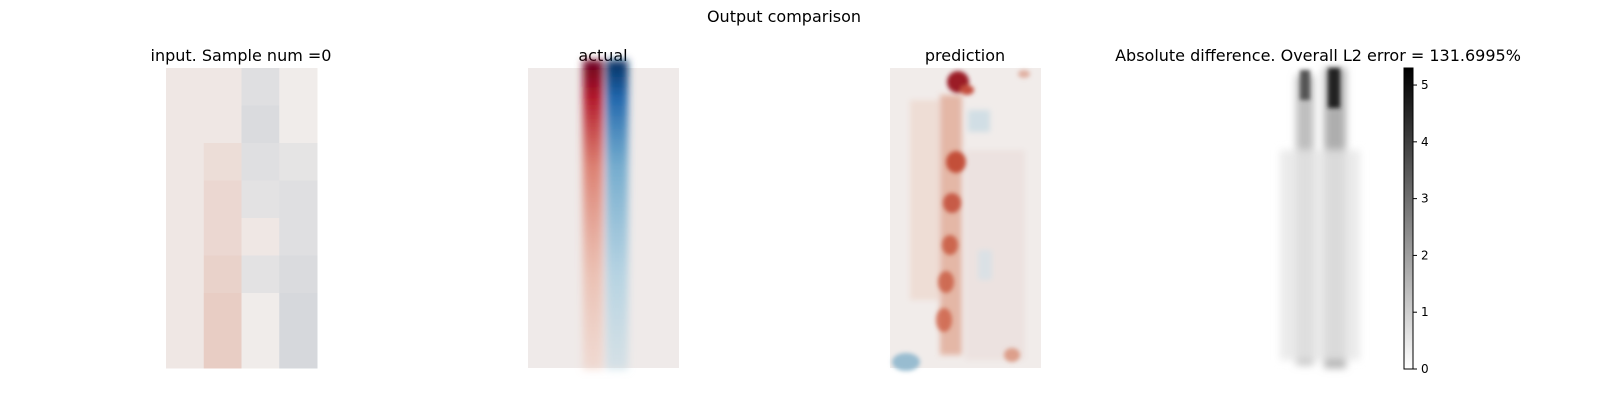 Image resolution: width=1600 pixels, height=400 pixels. I want to click on difference-heatmap, so click(1320, 218).